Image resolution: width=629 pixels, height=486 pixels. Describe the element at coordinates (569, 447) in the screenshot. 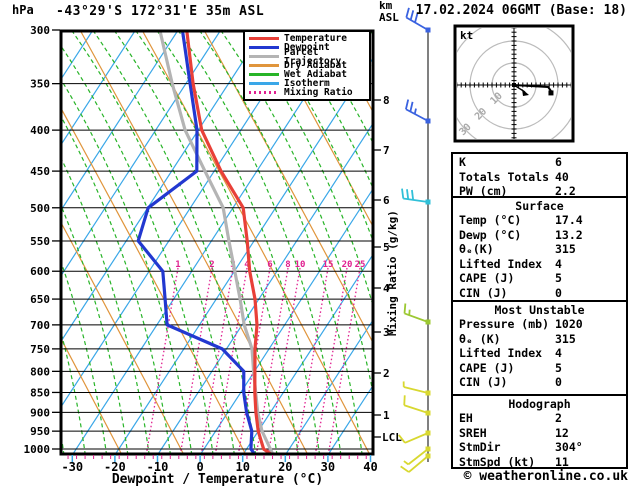

I see `stat-value: 304°` at that location.